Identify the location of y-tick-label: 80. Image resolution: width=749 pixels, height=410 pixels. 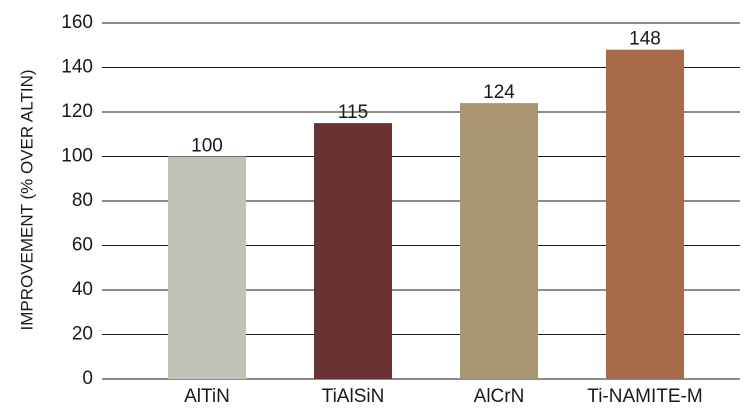
(82, 200).